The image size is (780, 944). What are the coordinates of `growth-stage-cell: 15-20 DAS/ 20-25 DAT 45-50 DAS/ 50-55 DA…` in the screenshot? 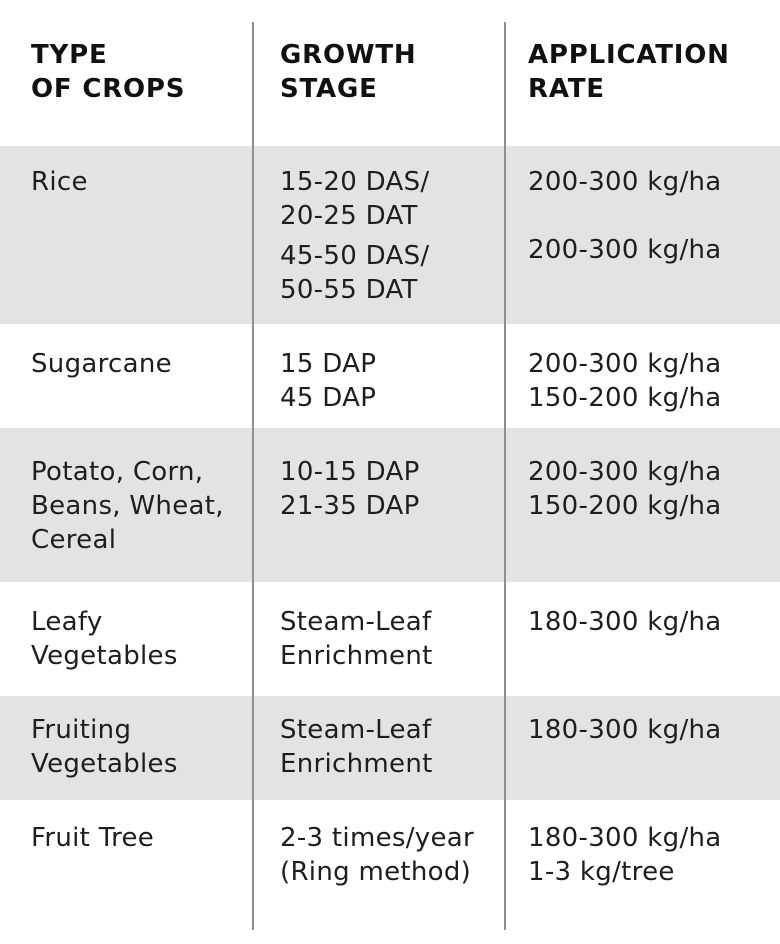 It's located at (354, 236).